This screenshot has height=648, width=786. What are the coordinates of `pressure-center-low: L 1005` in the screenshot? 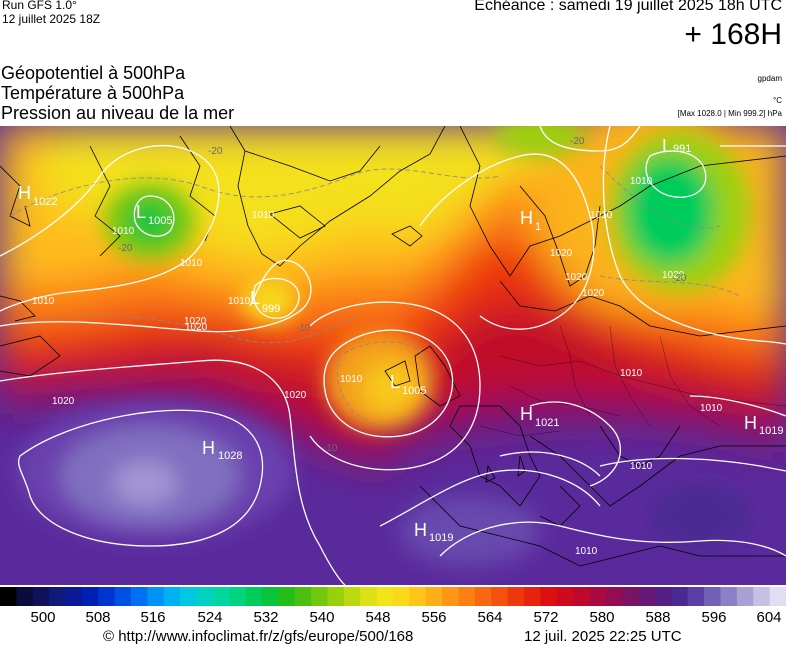 It's located at (154, 214).